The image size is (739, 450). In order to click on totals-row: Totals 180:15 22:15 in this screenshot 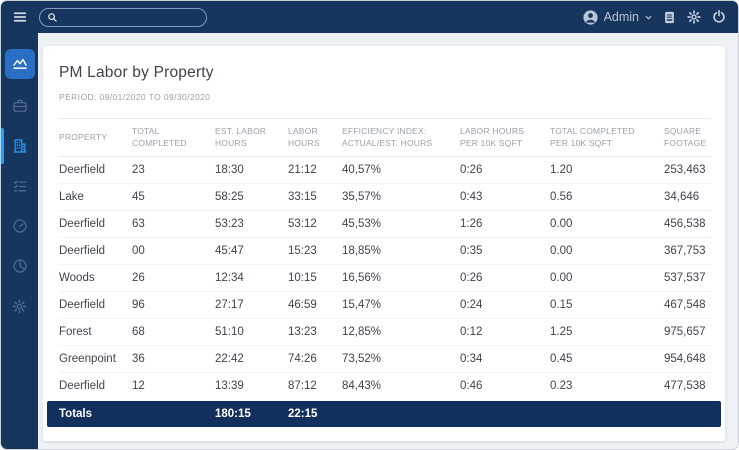, I will do `click(385, 414)`.